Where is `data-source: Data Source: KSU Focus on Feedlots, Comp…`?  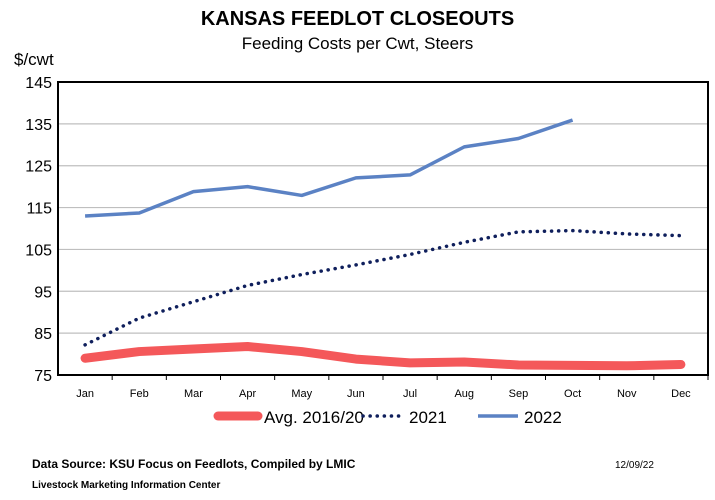
data-source: Data Source: KSU Focus on Feedlots, Comp… is located at coordinates (194, 464).